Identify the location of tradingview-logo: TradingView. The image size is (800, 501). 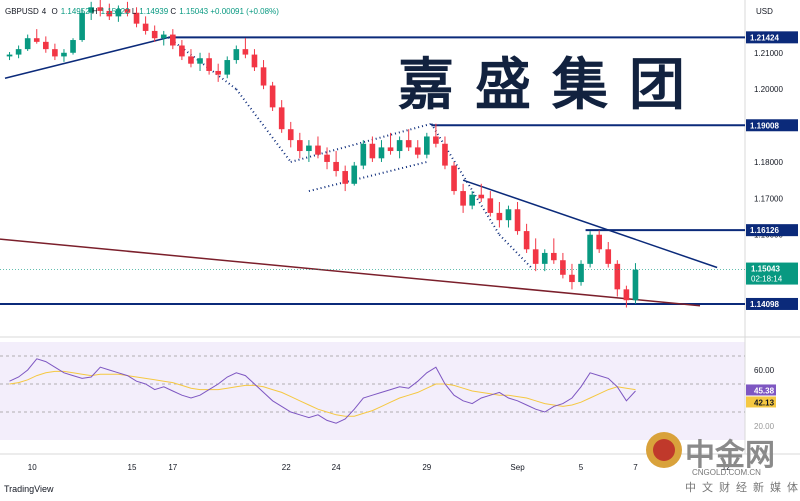
(29, 489).